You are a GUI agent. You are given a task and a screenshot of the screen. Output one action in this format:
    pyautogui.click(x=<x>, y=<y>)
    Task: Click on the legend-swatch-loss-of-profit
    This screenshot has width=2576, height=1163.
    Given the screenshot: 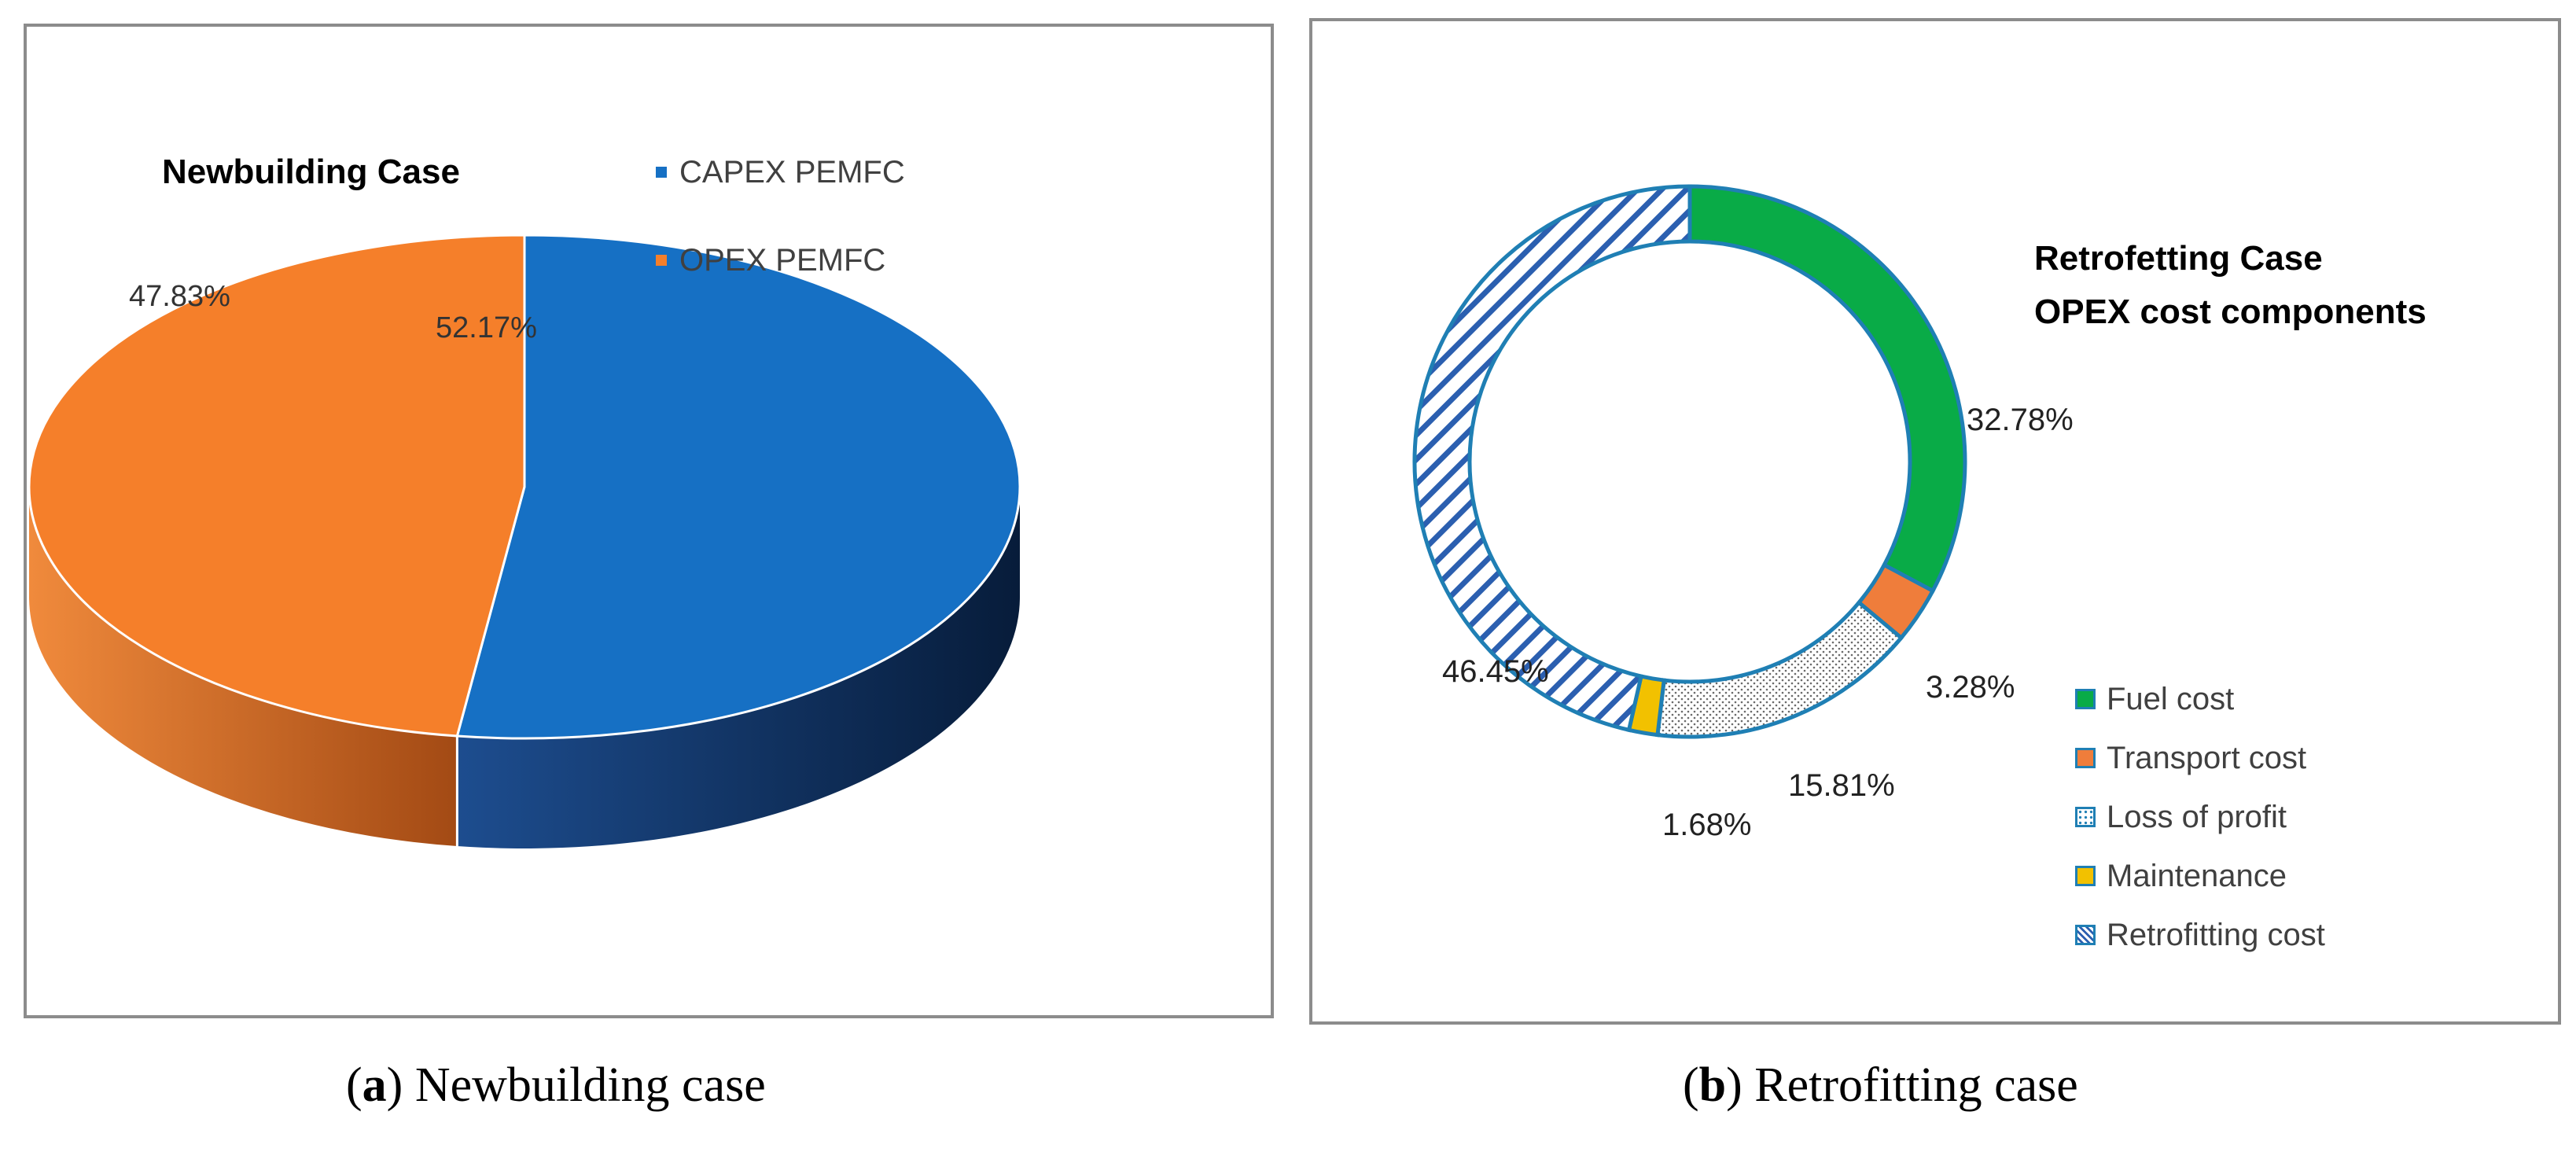 What is the action you would take?
    pyautogui.click(x=2085, y=817)
    